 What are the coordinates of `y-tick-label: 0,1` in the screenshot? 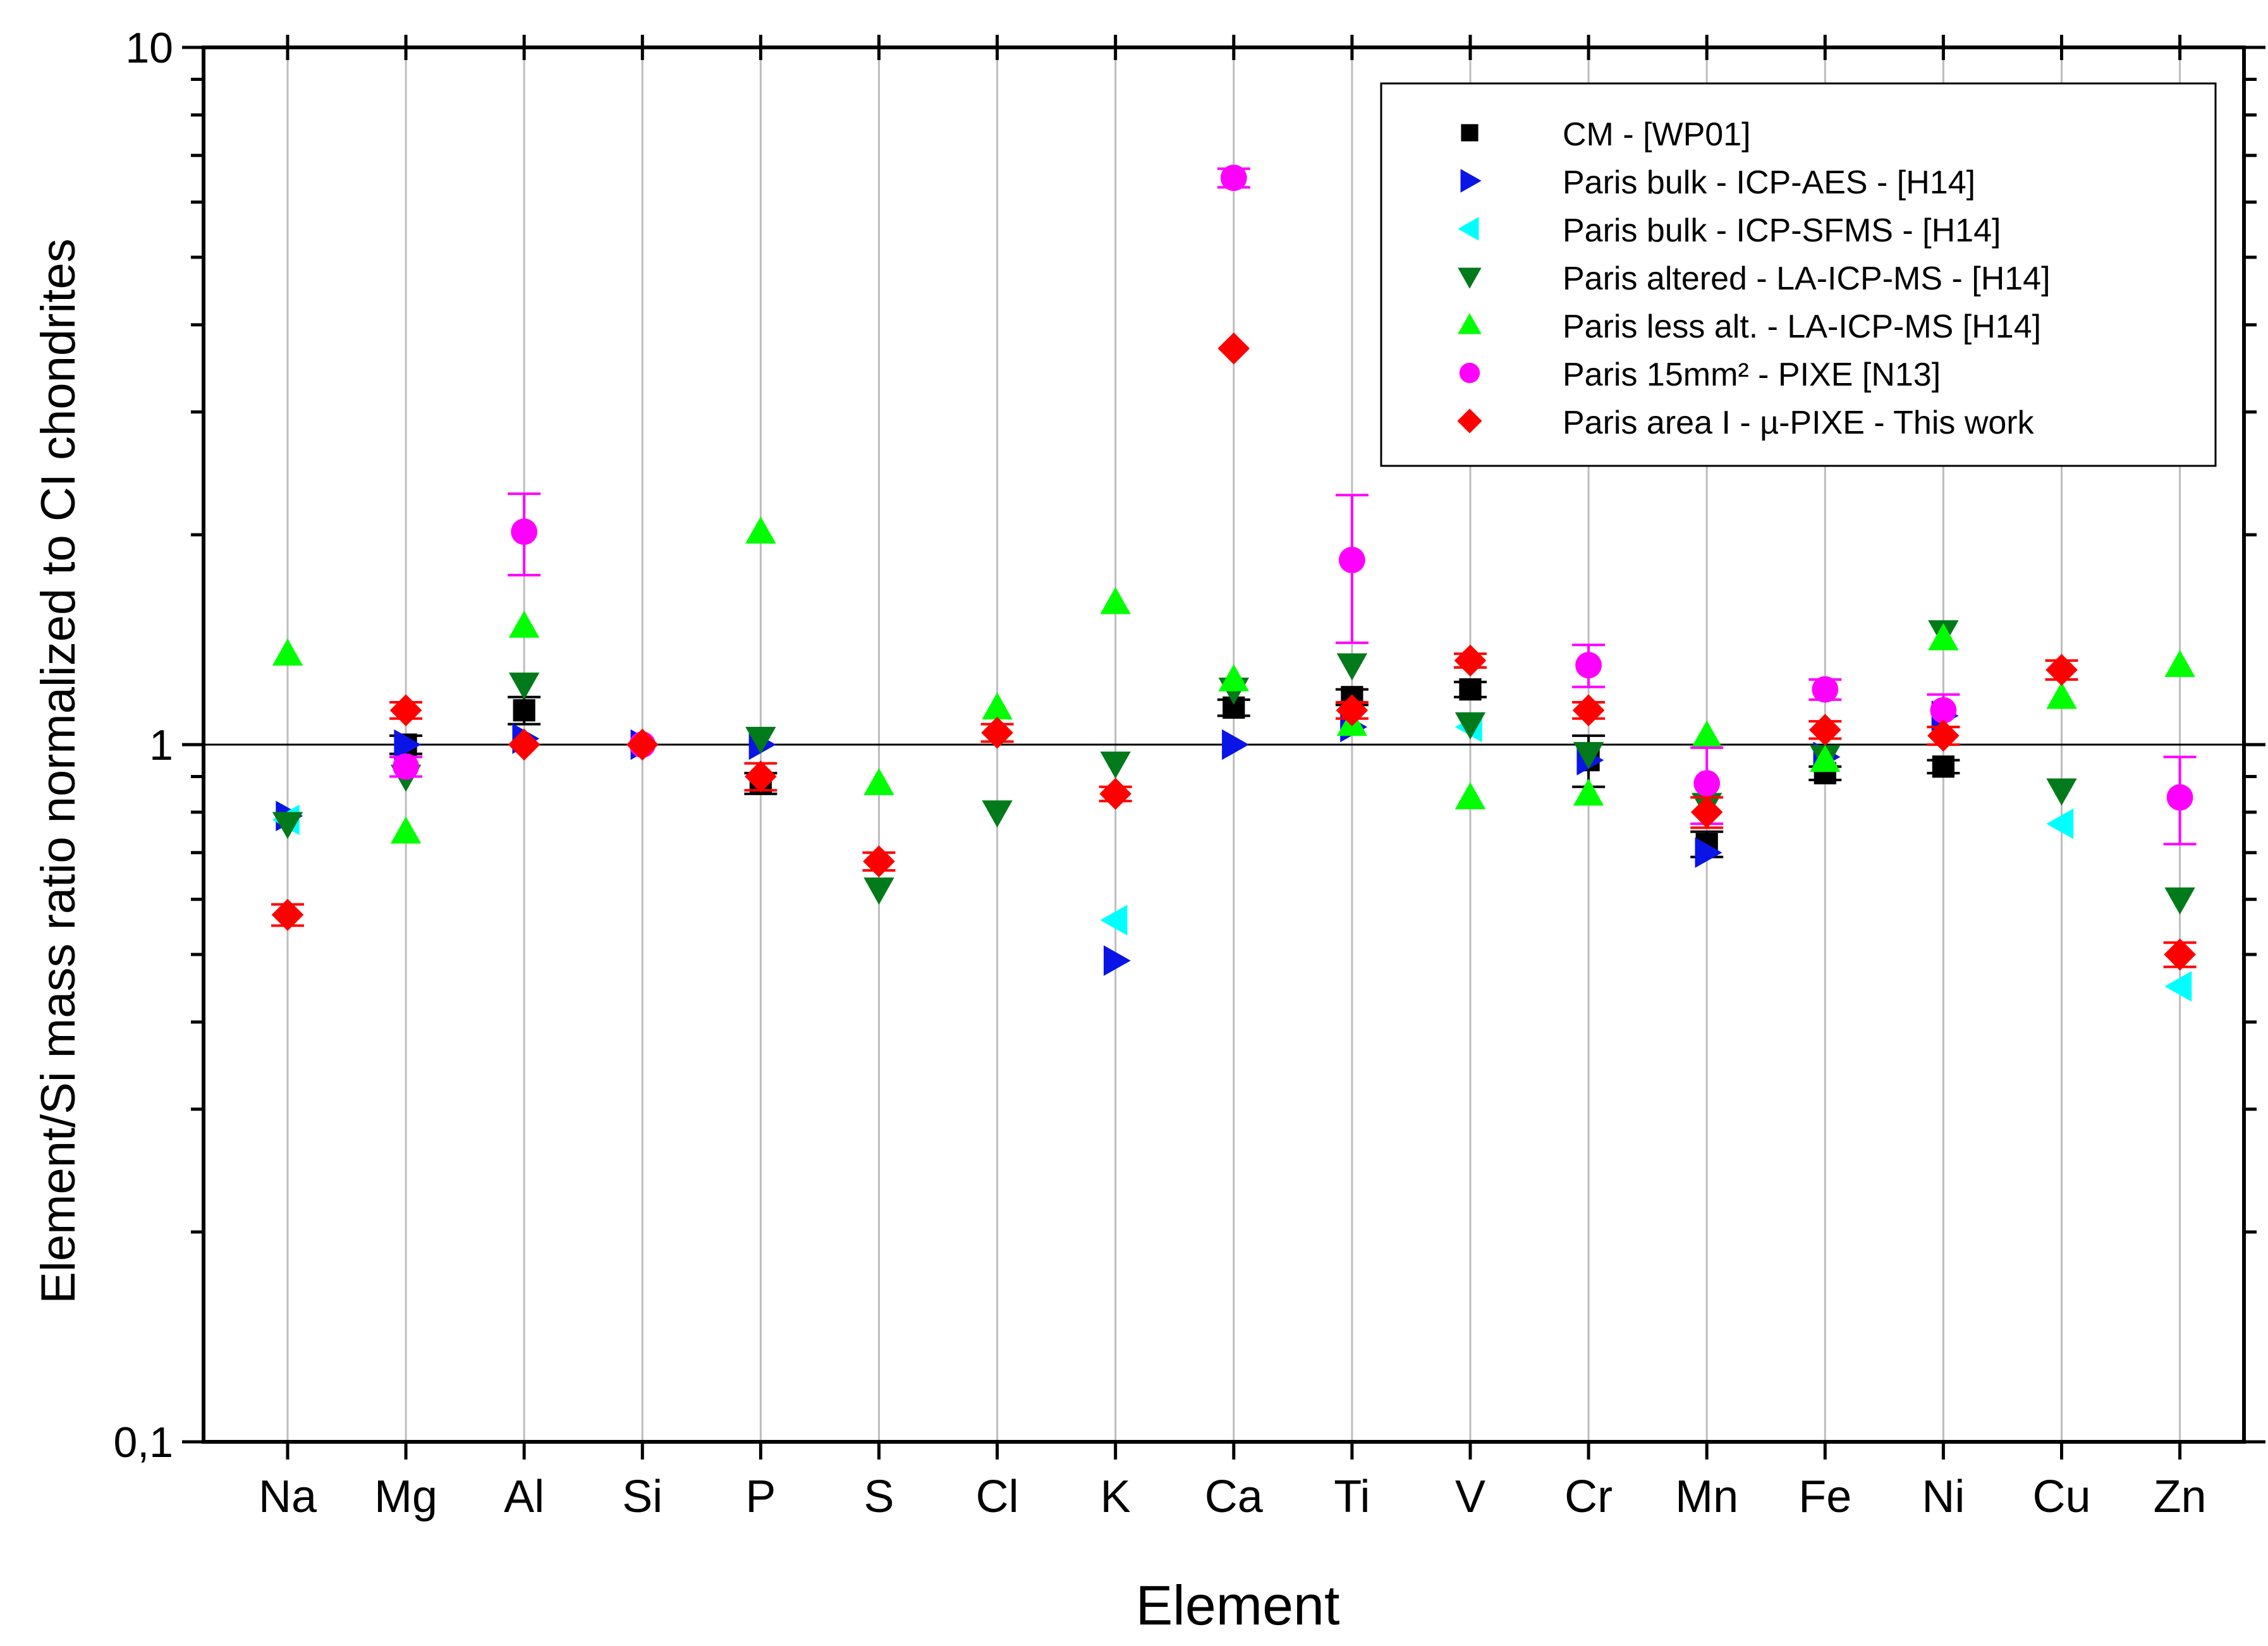 It's located at (143, 1442).